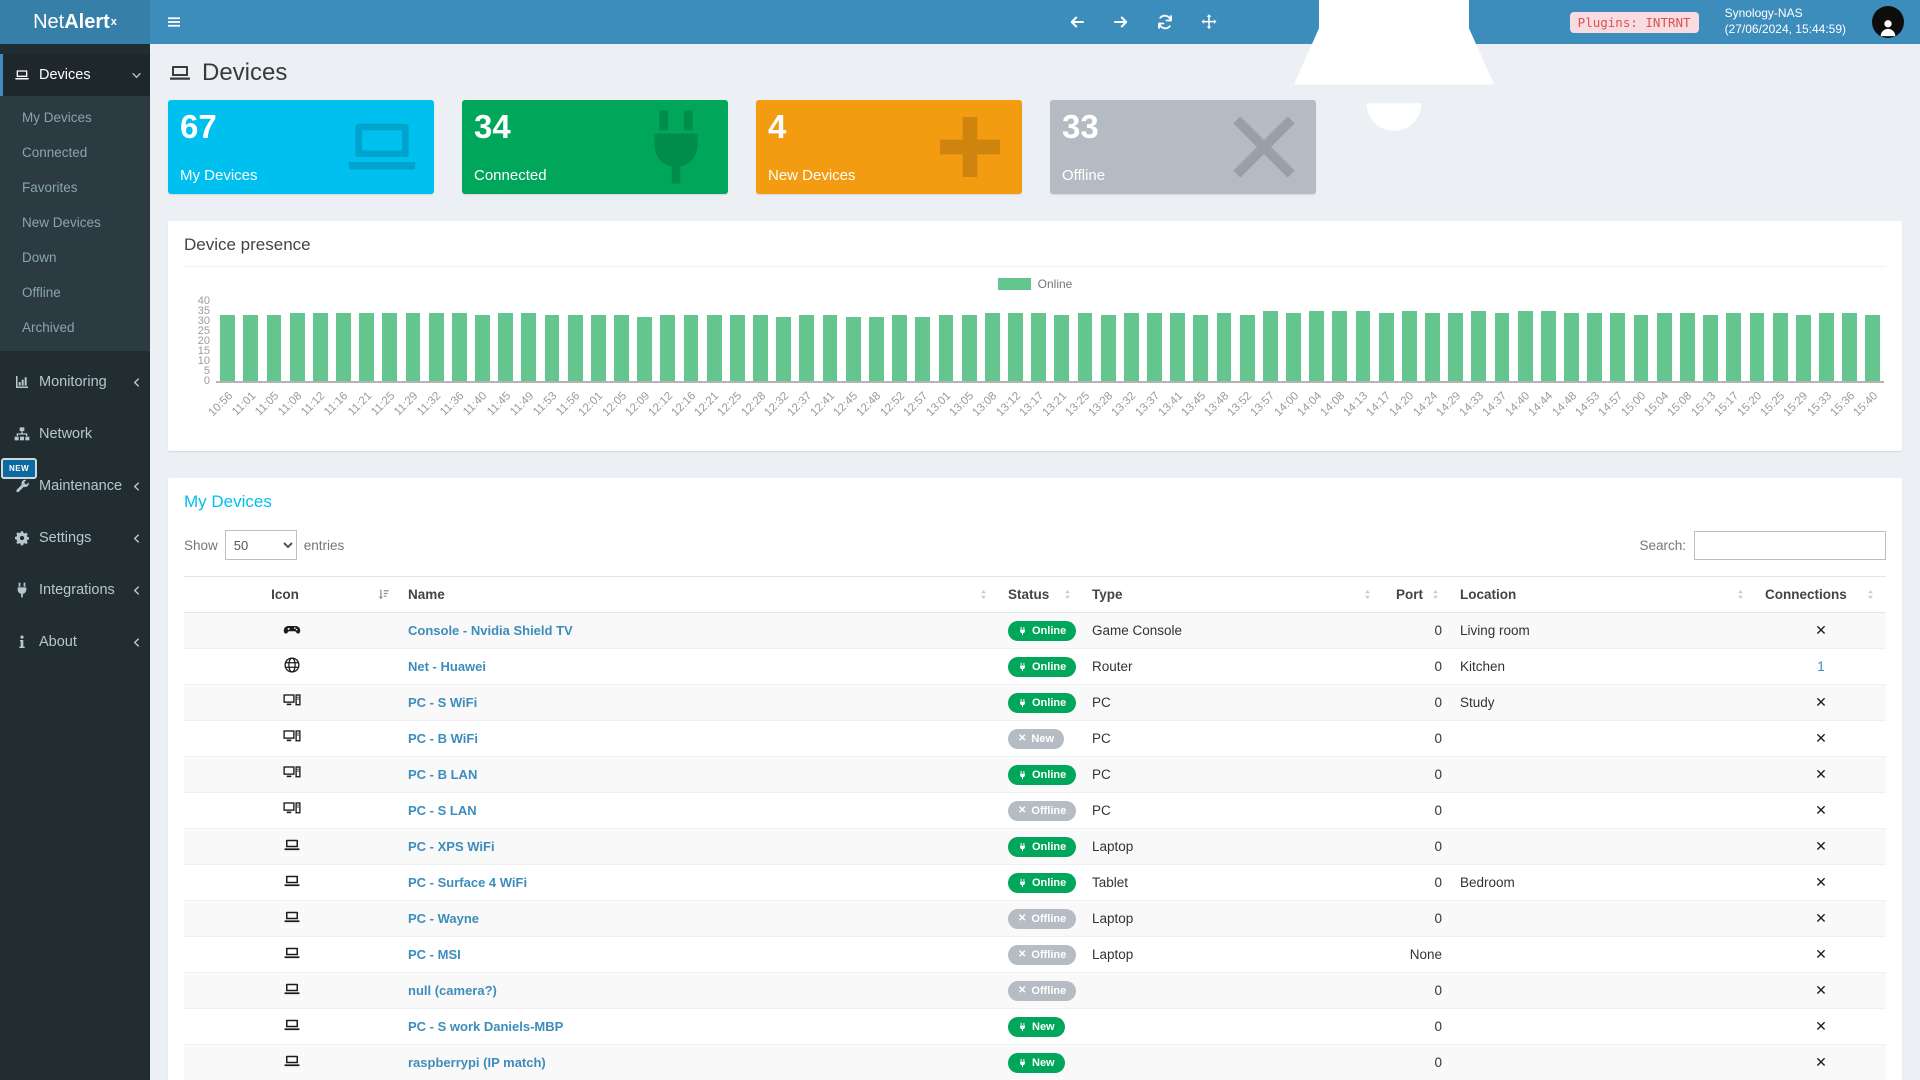 The width and height of the screenshot is (1920, 1080). I want to click on search-input, so click(1790, 545).